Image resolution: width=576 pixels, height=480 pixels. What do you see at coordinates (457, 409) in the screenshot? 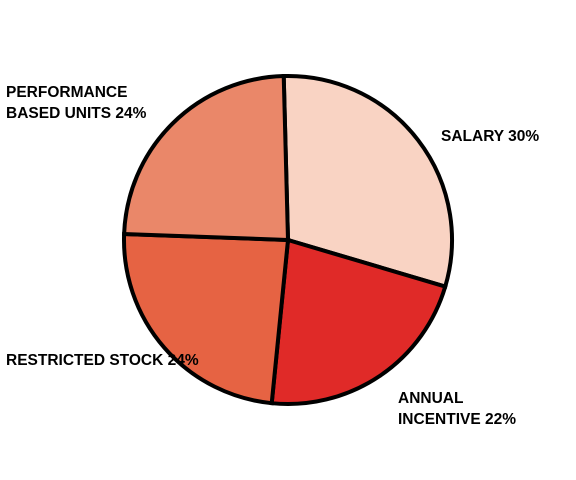
I see `slice-label-annual-incentive-22: ANNUAL INCENTIVE 22%` at bounding box center [457, 409].